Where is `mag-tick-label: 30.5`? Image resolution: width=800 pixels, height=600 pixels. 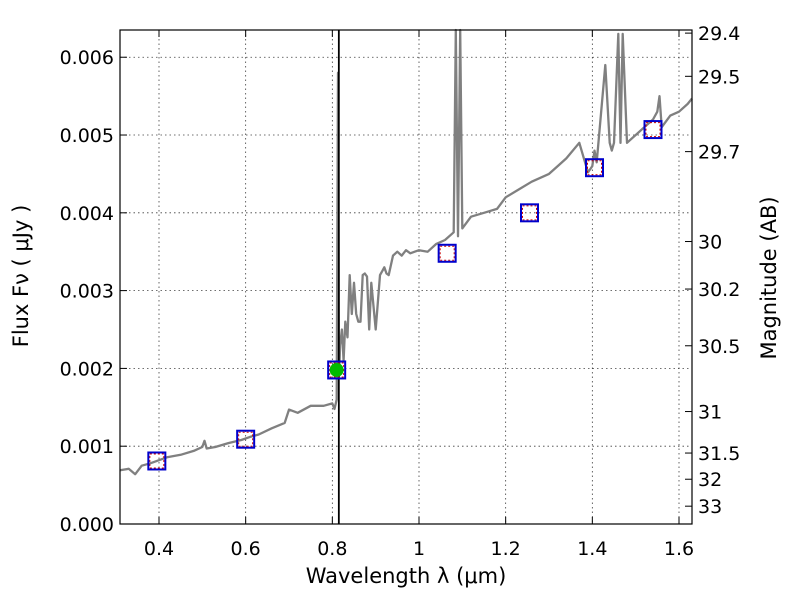 mag-tick-label: 30.5 is located at coordinates (719, 347).